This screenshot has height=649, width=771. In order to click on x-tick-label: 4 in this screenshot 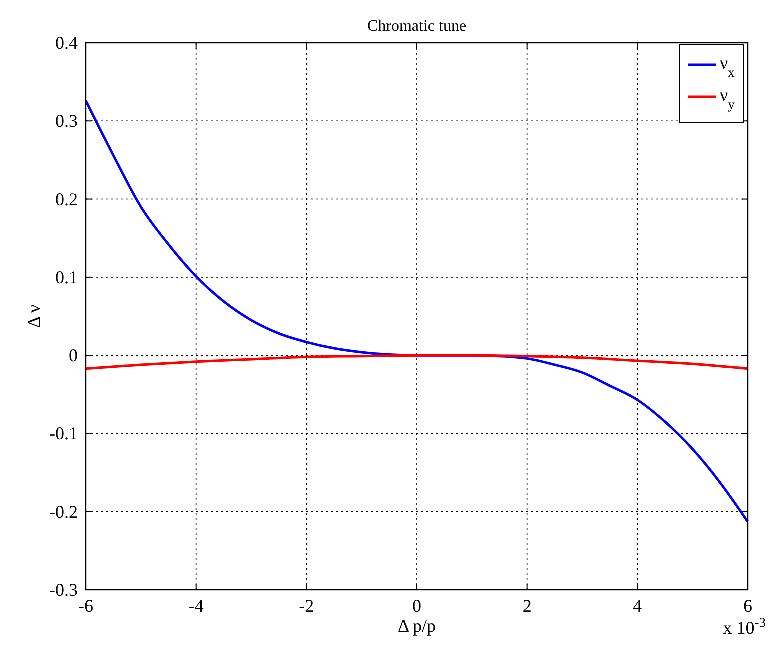, I will do `click(637, 606)`.